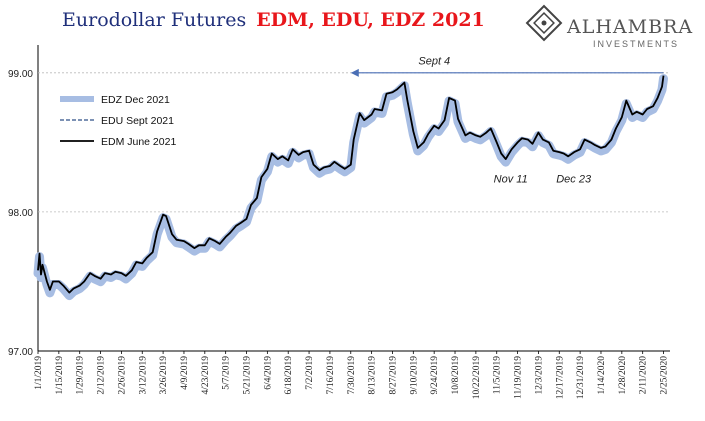  Describe the element at coordinates (519, 377) in the screenshot. I see `x-tick-label: 11/19/2019` at that location.